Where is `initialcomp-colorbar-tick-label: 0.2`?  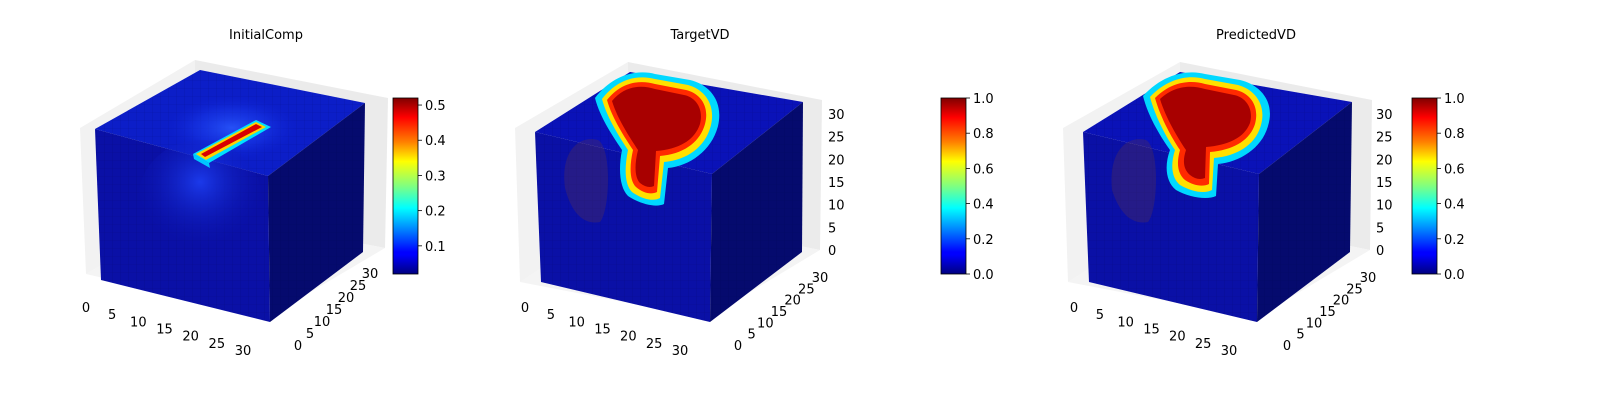
initialcomp-colorbar-tick-label: 0.2 is located at coordinates (435, 212).